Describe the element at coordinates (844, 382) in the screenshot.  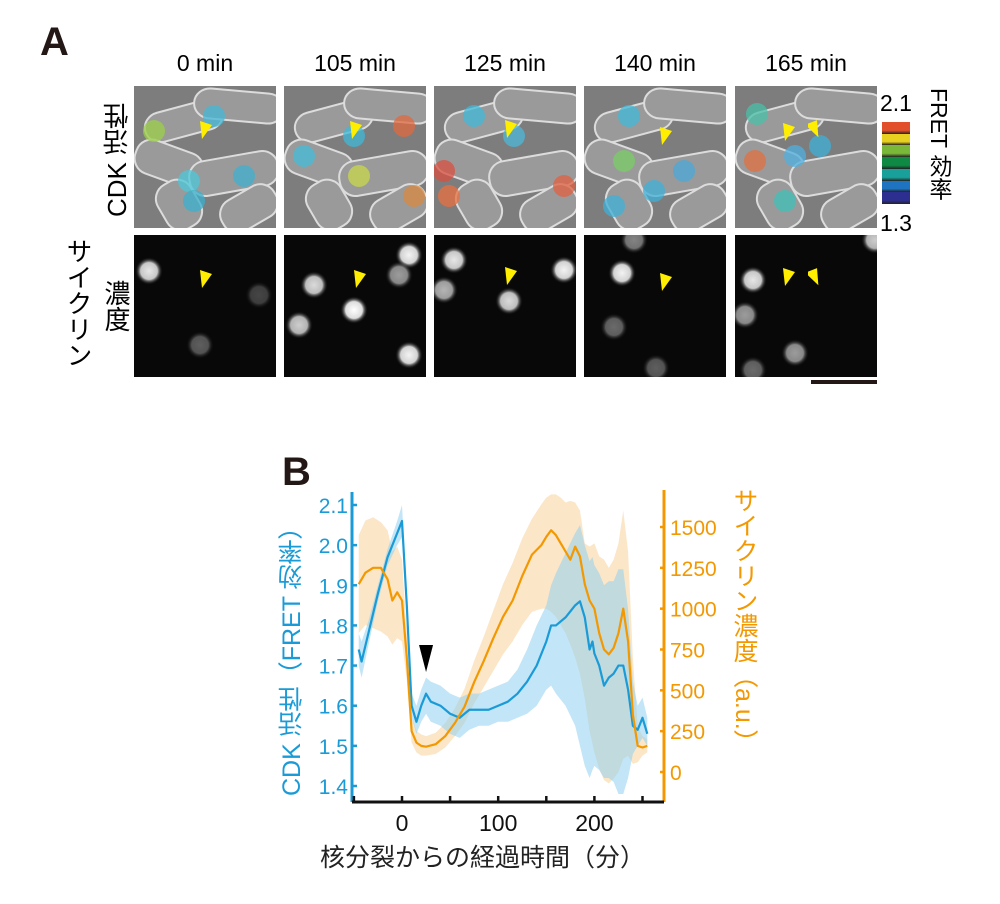
I see `scale-bar` at that location.